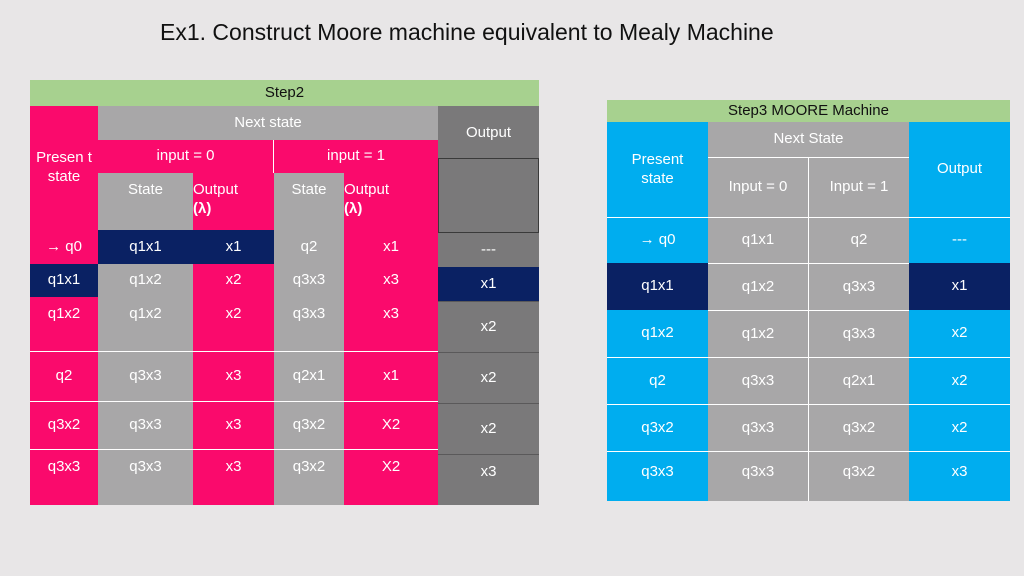  What do you see at coordinates (808, 111) in the screenshot?
I see `step3-title: Step3 MOORE Machine` at bounding box center [808, 111].